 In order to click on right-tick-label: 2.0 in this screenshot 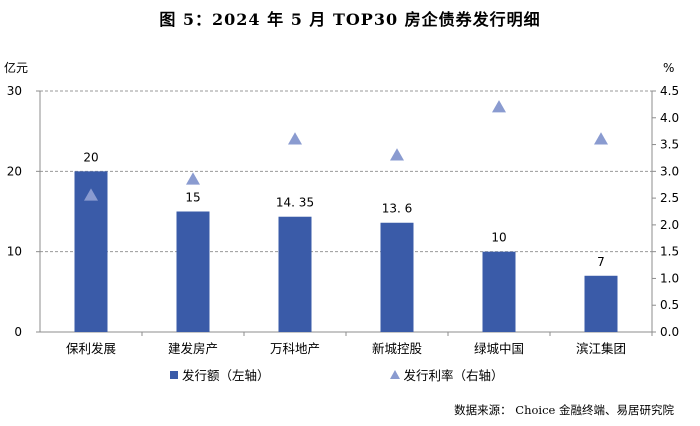, I will do `click(669, 225)`.